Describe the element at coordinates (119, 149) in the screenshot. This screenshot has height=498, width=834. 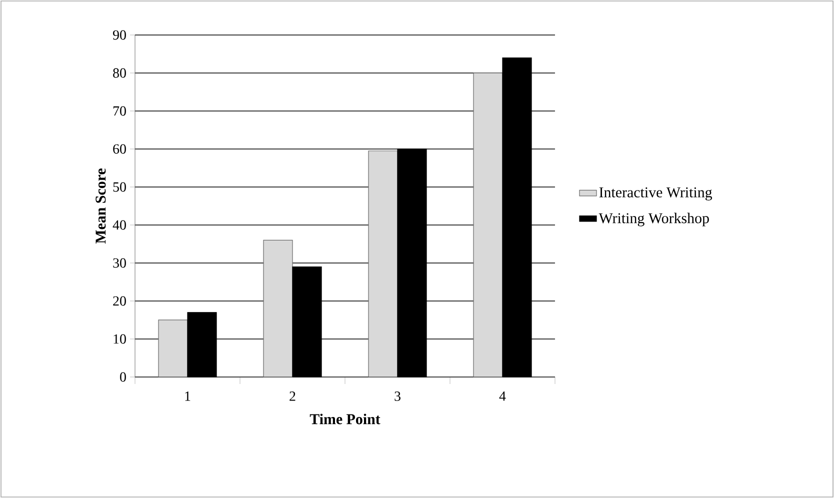
I see `y-tick-label: 60` at that location.